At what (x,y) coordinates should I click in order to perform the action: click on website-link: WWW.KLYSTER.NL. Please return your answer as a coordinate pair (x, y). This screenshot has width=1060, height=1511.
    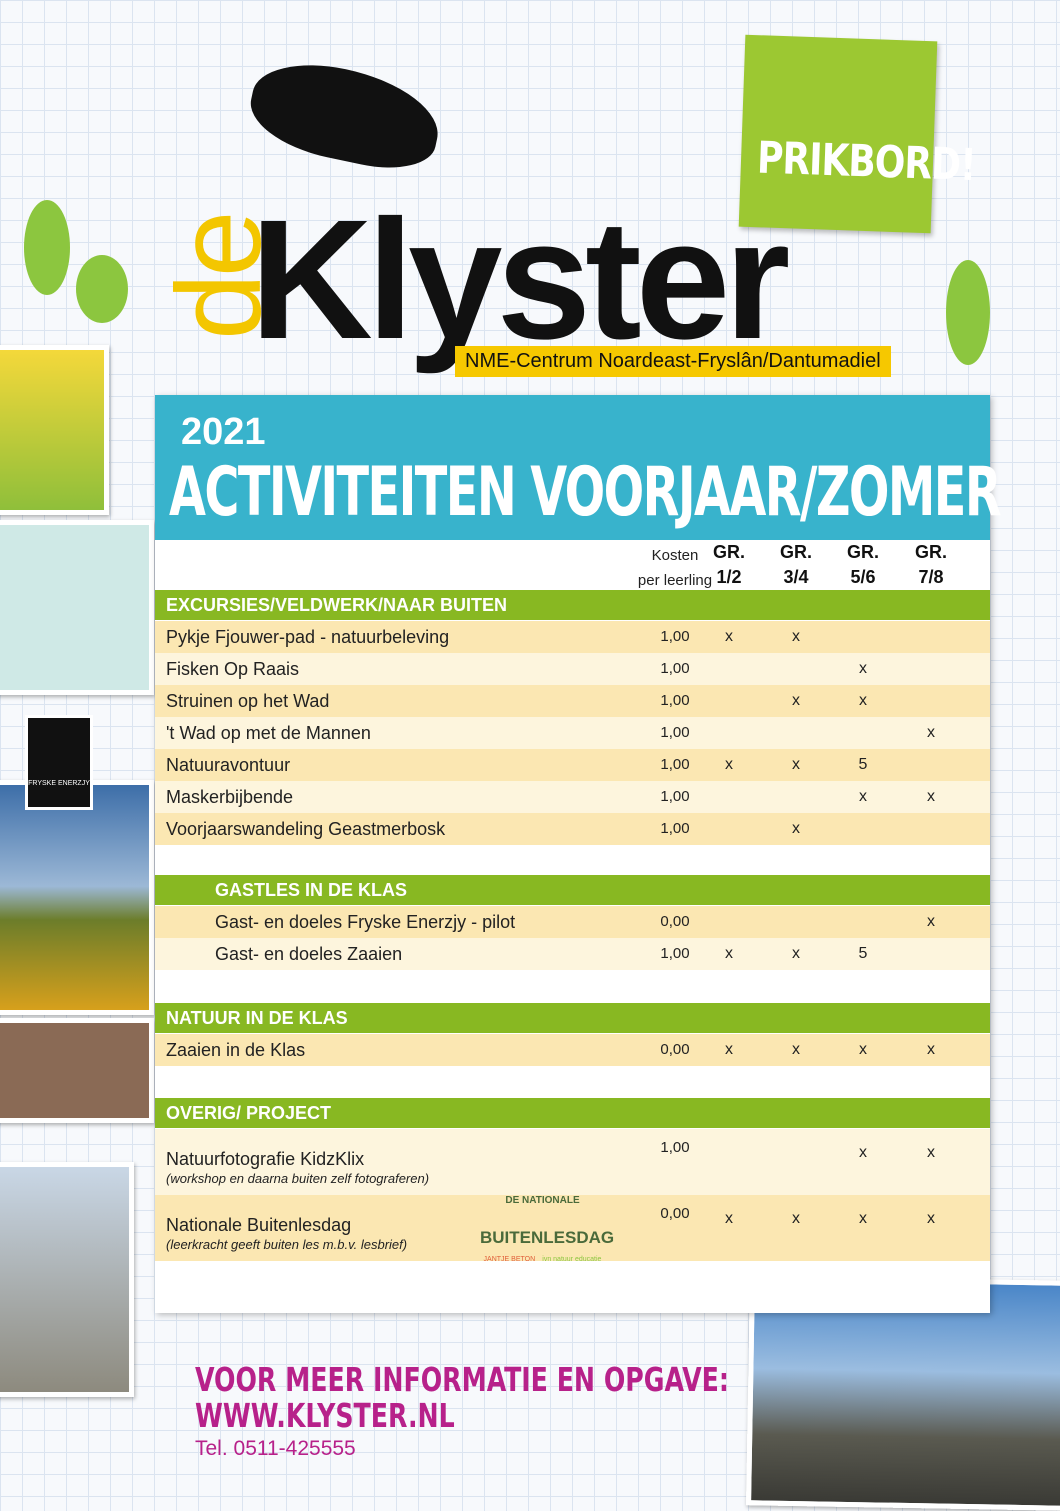
    Looking at the image, I should click on (325, 1415).